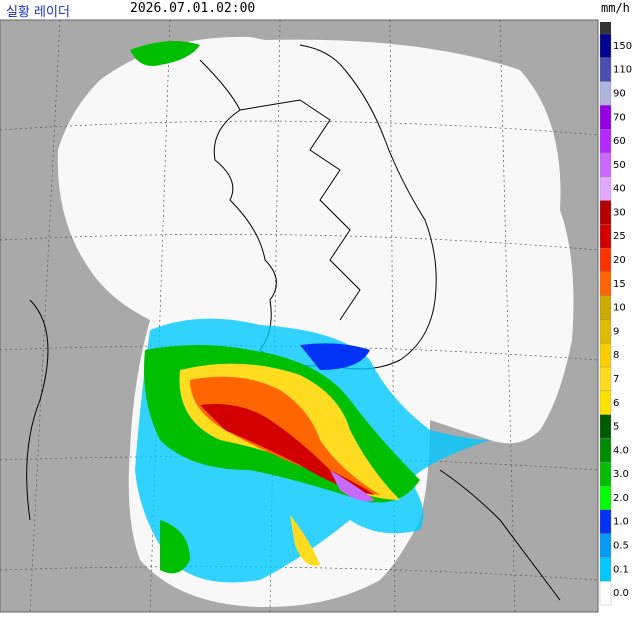 The height and width of the screenshot is (620, 635). Describe the element at coordinates (619, 165) in the screenshot. I see `legend-label: 50` at that location.